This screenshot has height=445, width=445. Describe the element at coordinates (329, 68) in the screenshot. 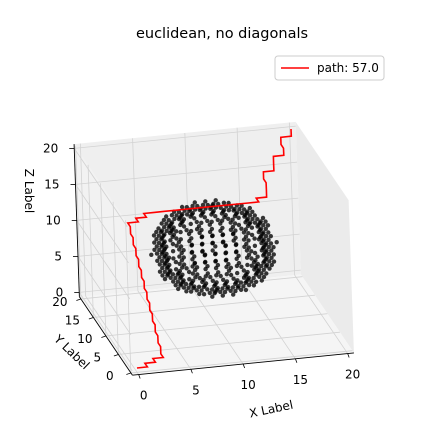

I see `legend-box` at that location.